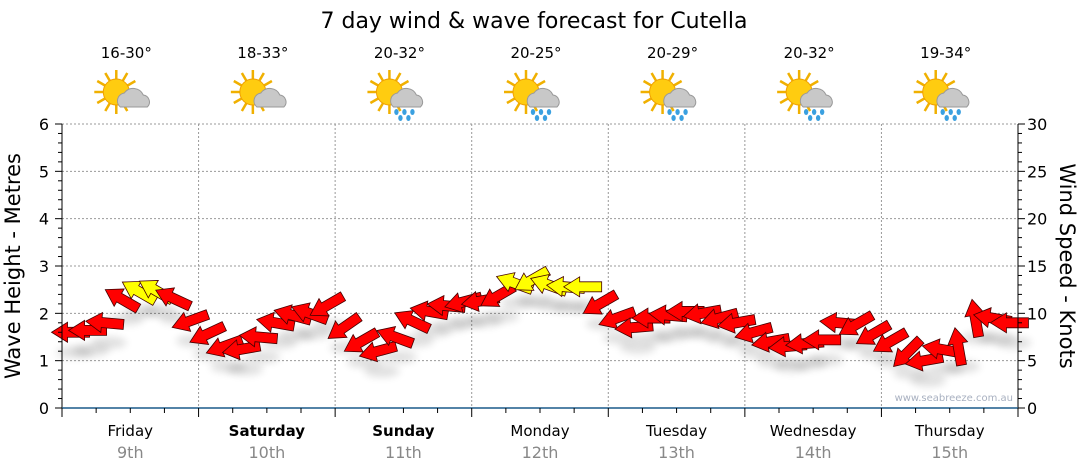  What do you see at coordinates (949, 431) in the screenshot?
I see `day-name-label: Thursday` at bounding box center [949, 431].